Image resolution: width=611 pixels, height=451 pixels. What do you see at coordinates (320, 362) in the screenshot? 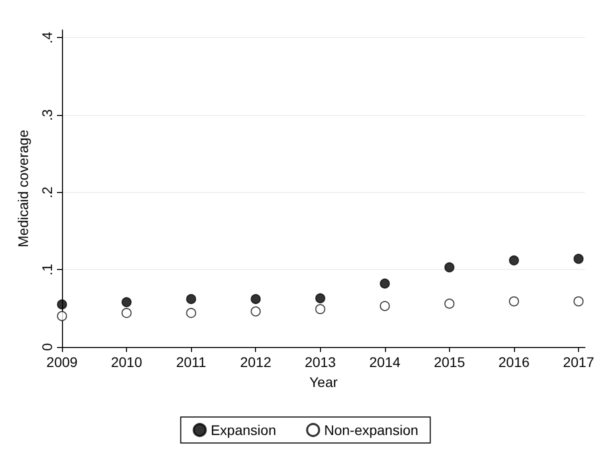
I see `x-tick-label: 2013` at bounding box center [320, 362].